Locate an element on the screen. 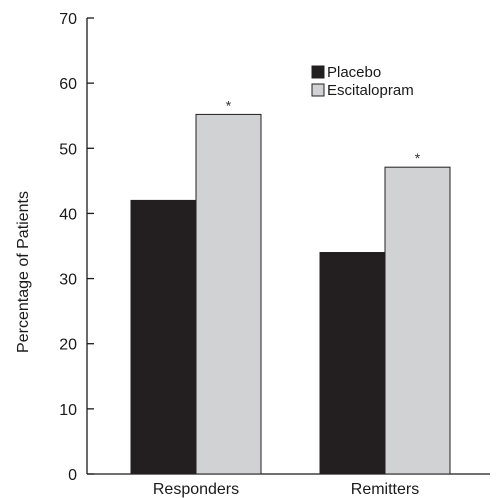 The height and width of the screenshot is (498, 496). y-tick-label: 10 is located at coordinates (68, 410).